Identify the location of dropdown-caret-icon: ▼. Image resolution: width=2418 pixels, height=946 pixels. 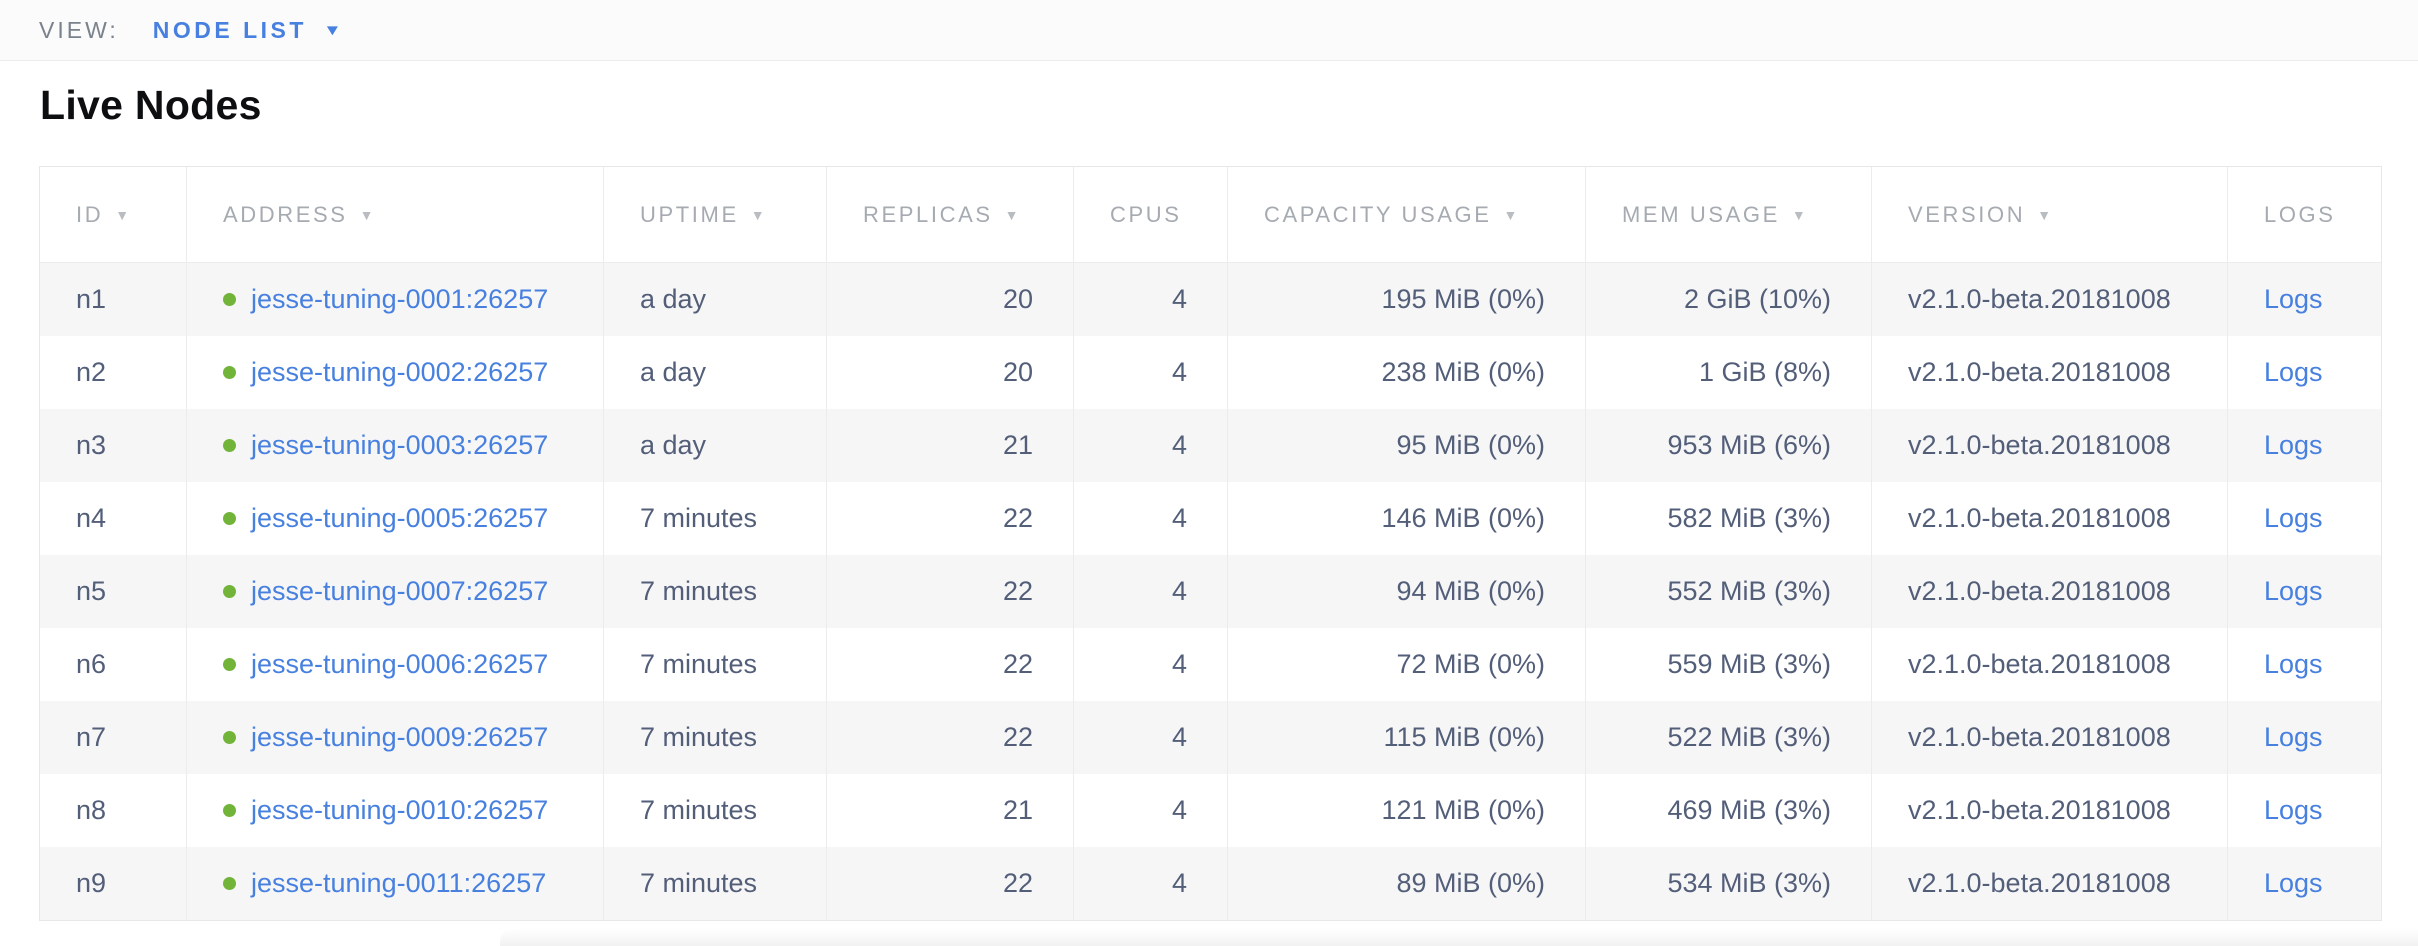
(332, 30).